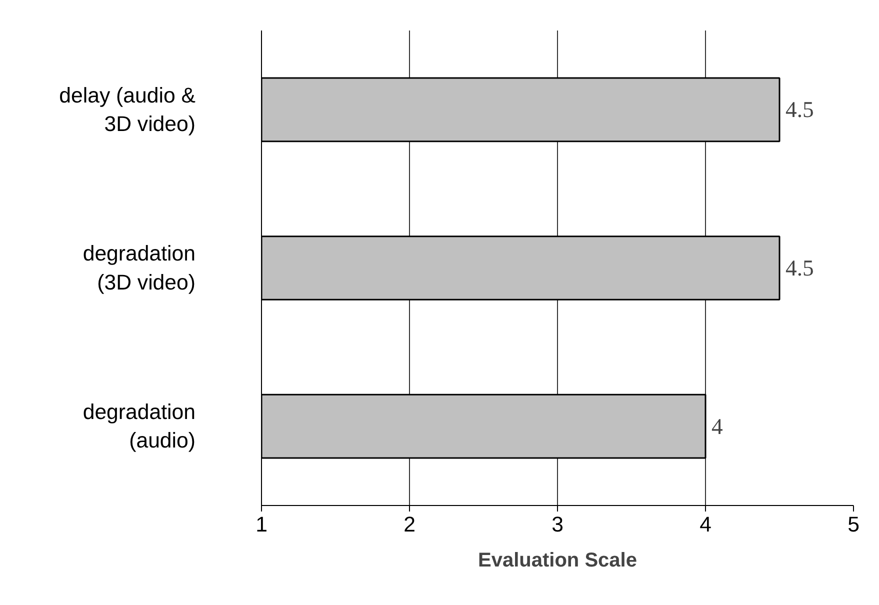 The height and width of the screenshot is (605, 879). What do you see at coordinates (717, 426) in the screenshot?
I see `data-label: 4` at bounding box center [717, 426].